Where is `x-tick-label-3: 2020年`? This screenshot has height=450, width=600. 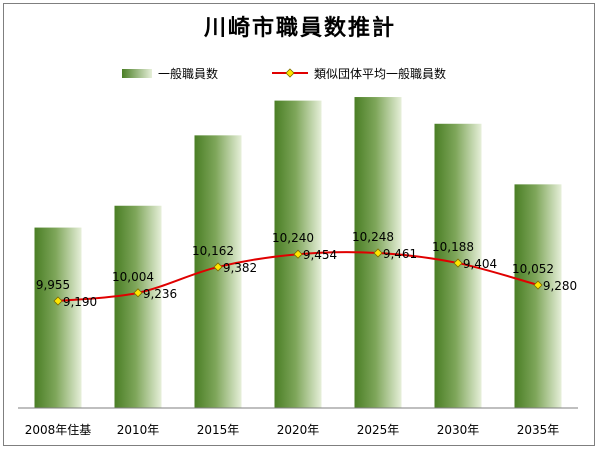
x-tick-label-3: 2020年 is located at coordinates (298, 430).